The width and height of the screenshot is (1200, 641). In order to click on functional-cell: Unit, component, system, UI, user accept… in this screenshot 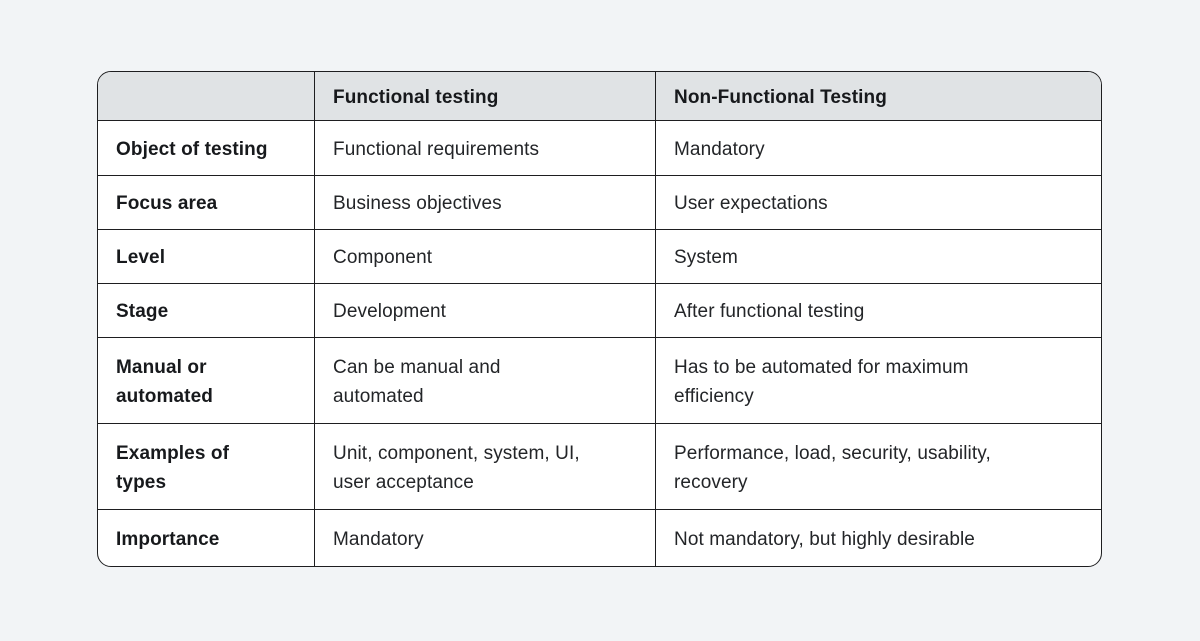, I will do `click(485, 467)`.